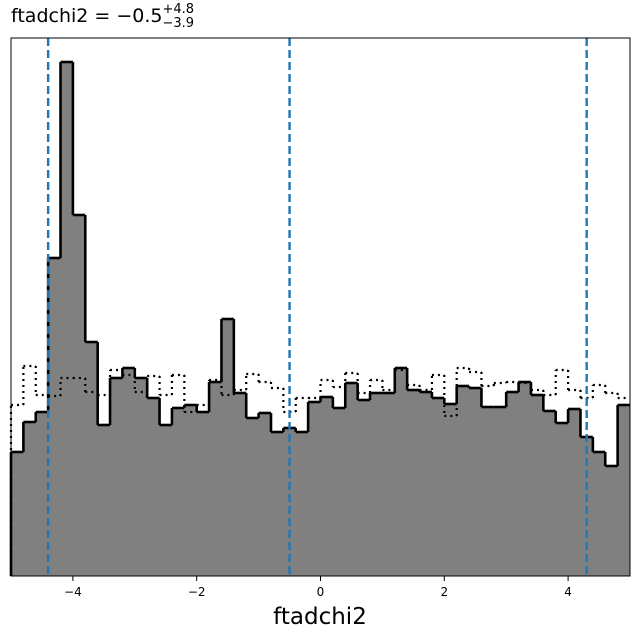 This screenshot has height=643, width=640. I want to click on x-tick-label: −4, so click(73, 592).